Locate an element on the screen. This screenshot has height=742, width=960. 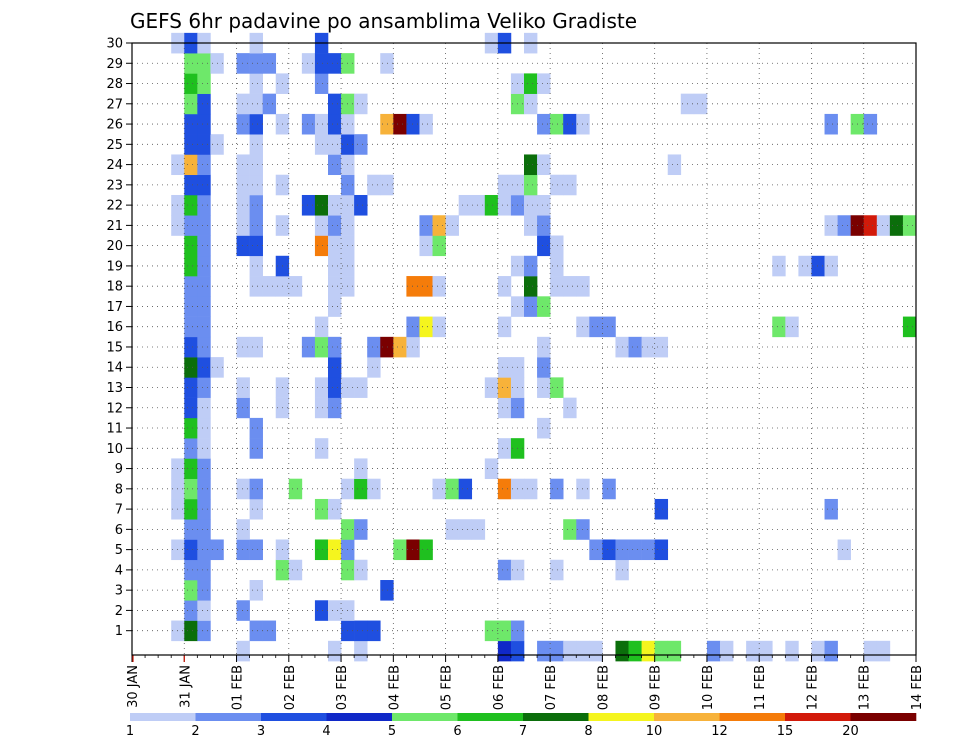
y-tick-label: 2 is located at coordinates (119, 611).